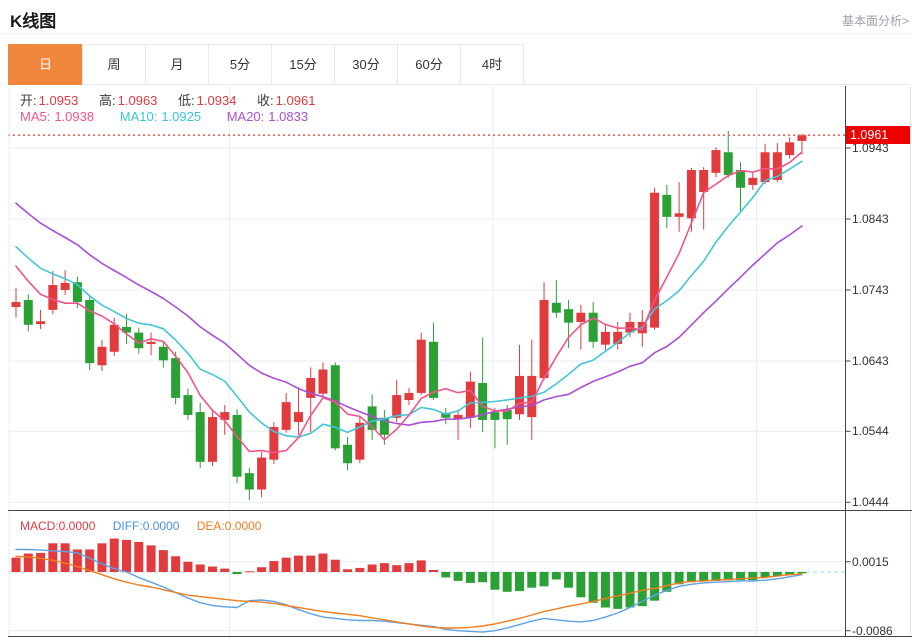 Image resolution: width=912 pixels, height=643 pixels. Describe the element at coordinates (870, 360) in the screenshot. I see `axis-tick-label: 1.0643` at that location.